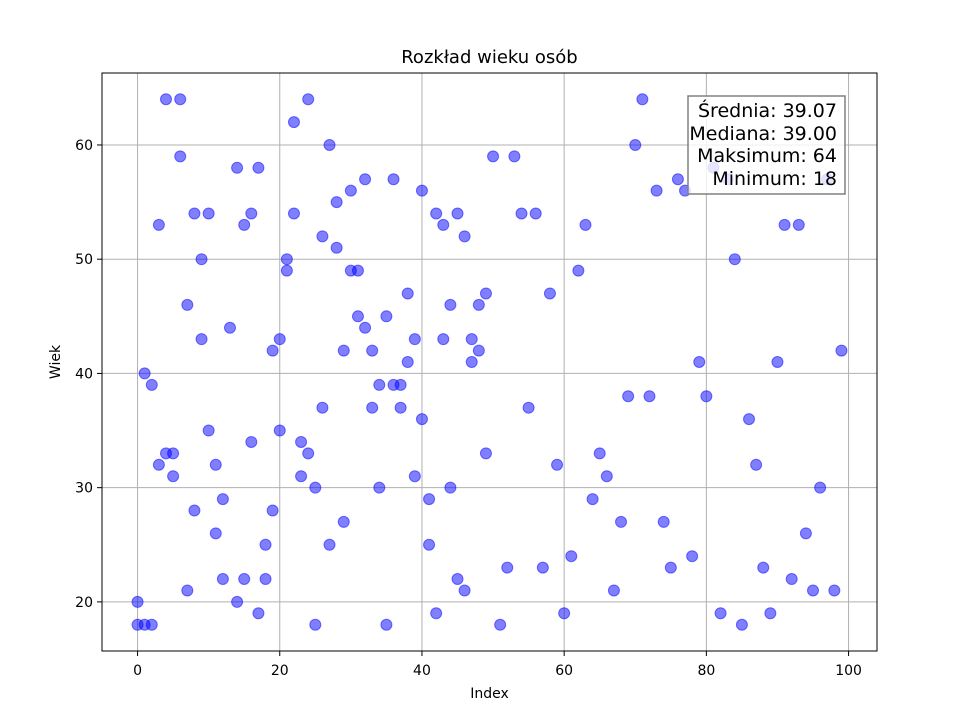  I want to click on y-tick-label: 30, so click(84, 489).